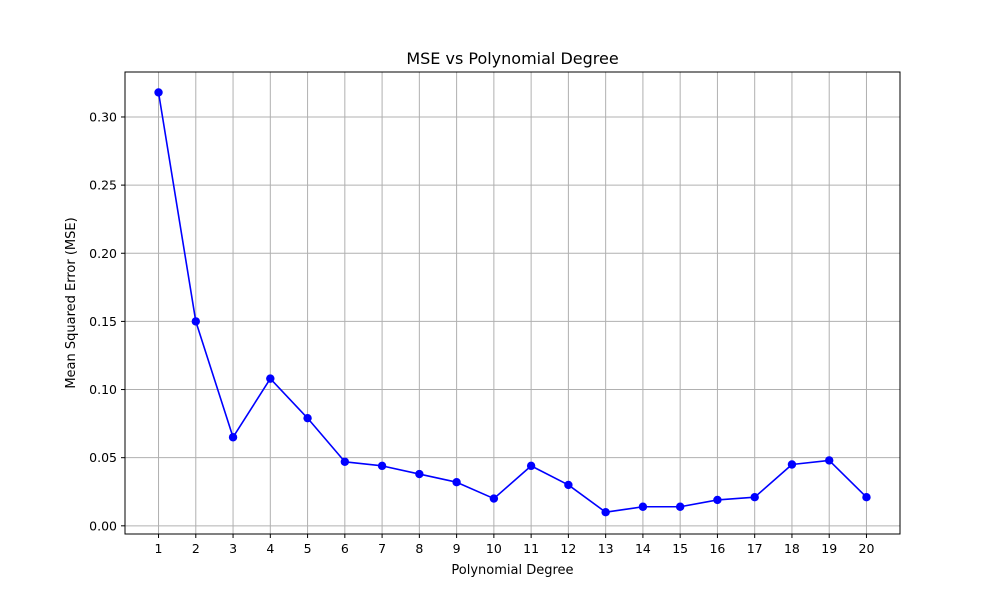 Image resolution: width=1000 pixels, height=600 pixels. Describe the element at coordinates (717, 548) in the screenshot. I see `x-tick-label: 16` at that location.